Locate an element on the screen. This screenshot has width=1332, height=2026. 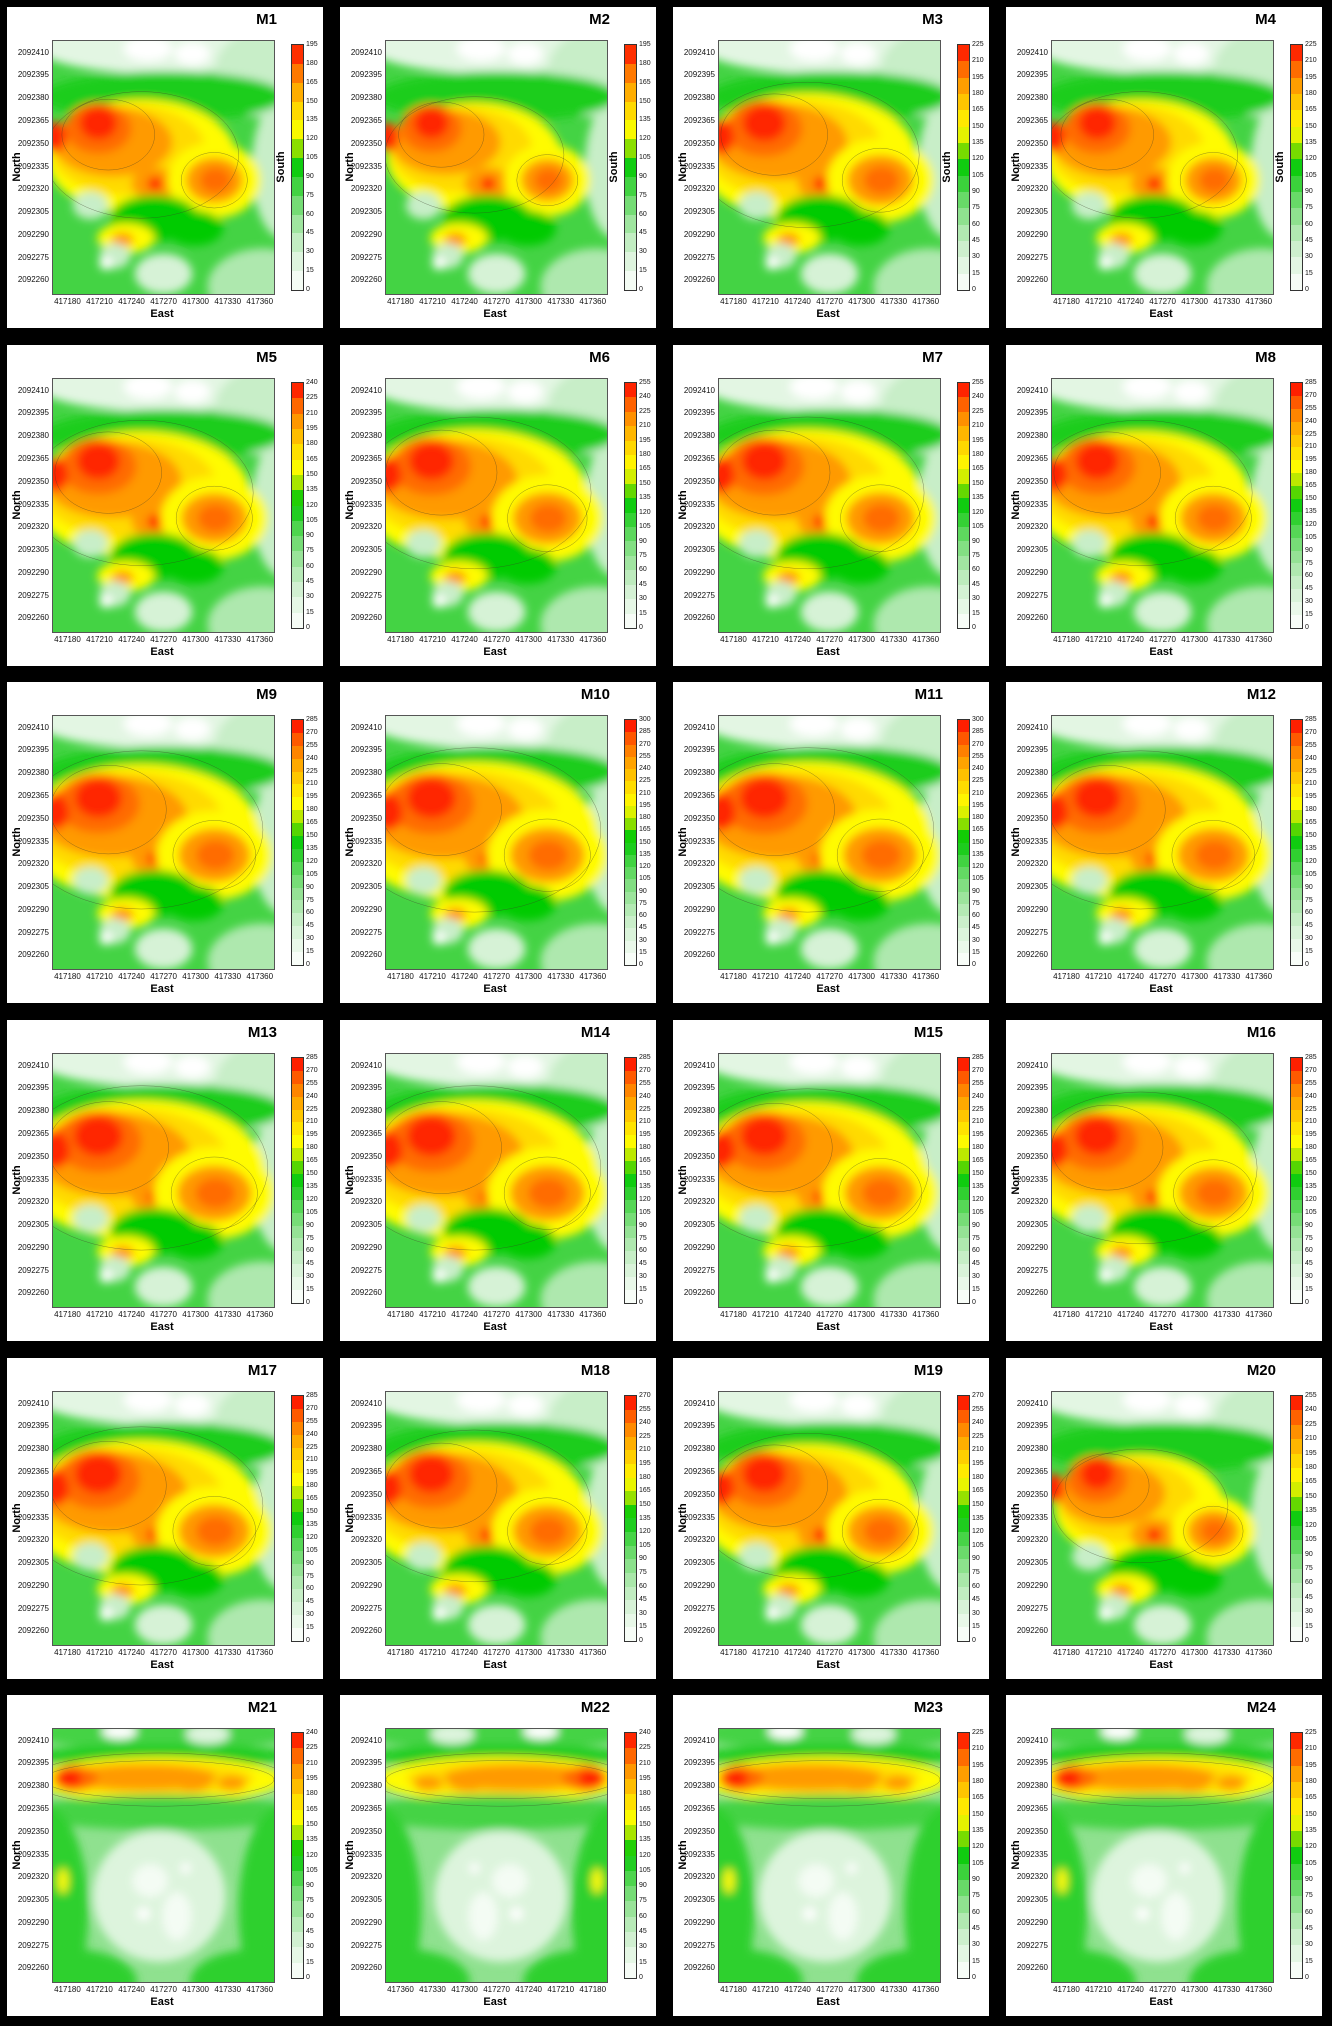
colorbar-tick-label: 60 is located at coordinates (1309, 1583).